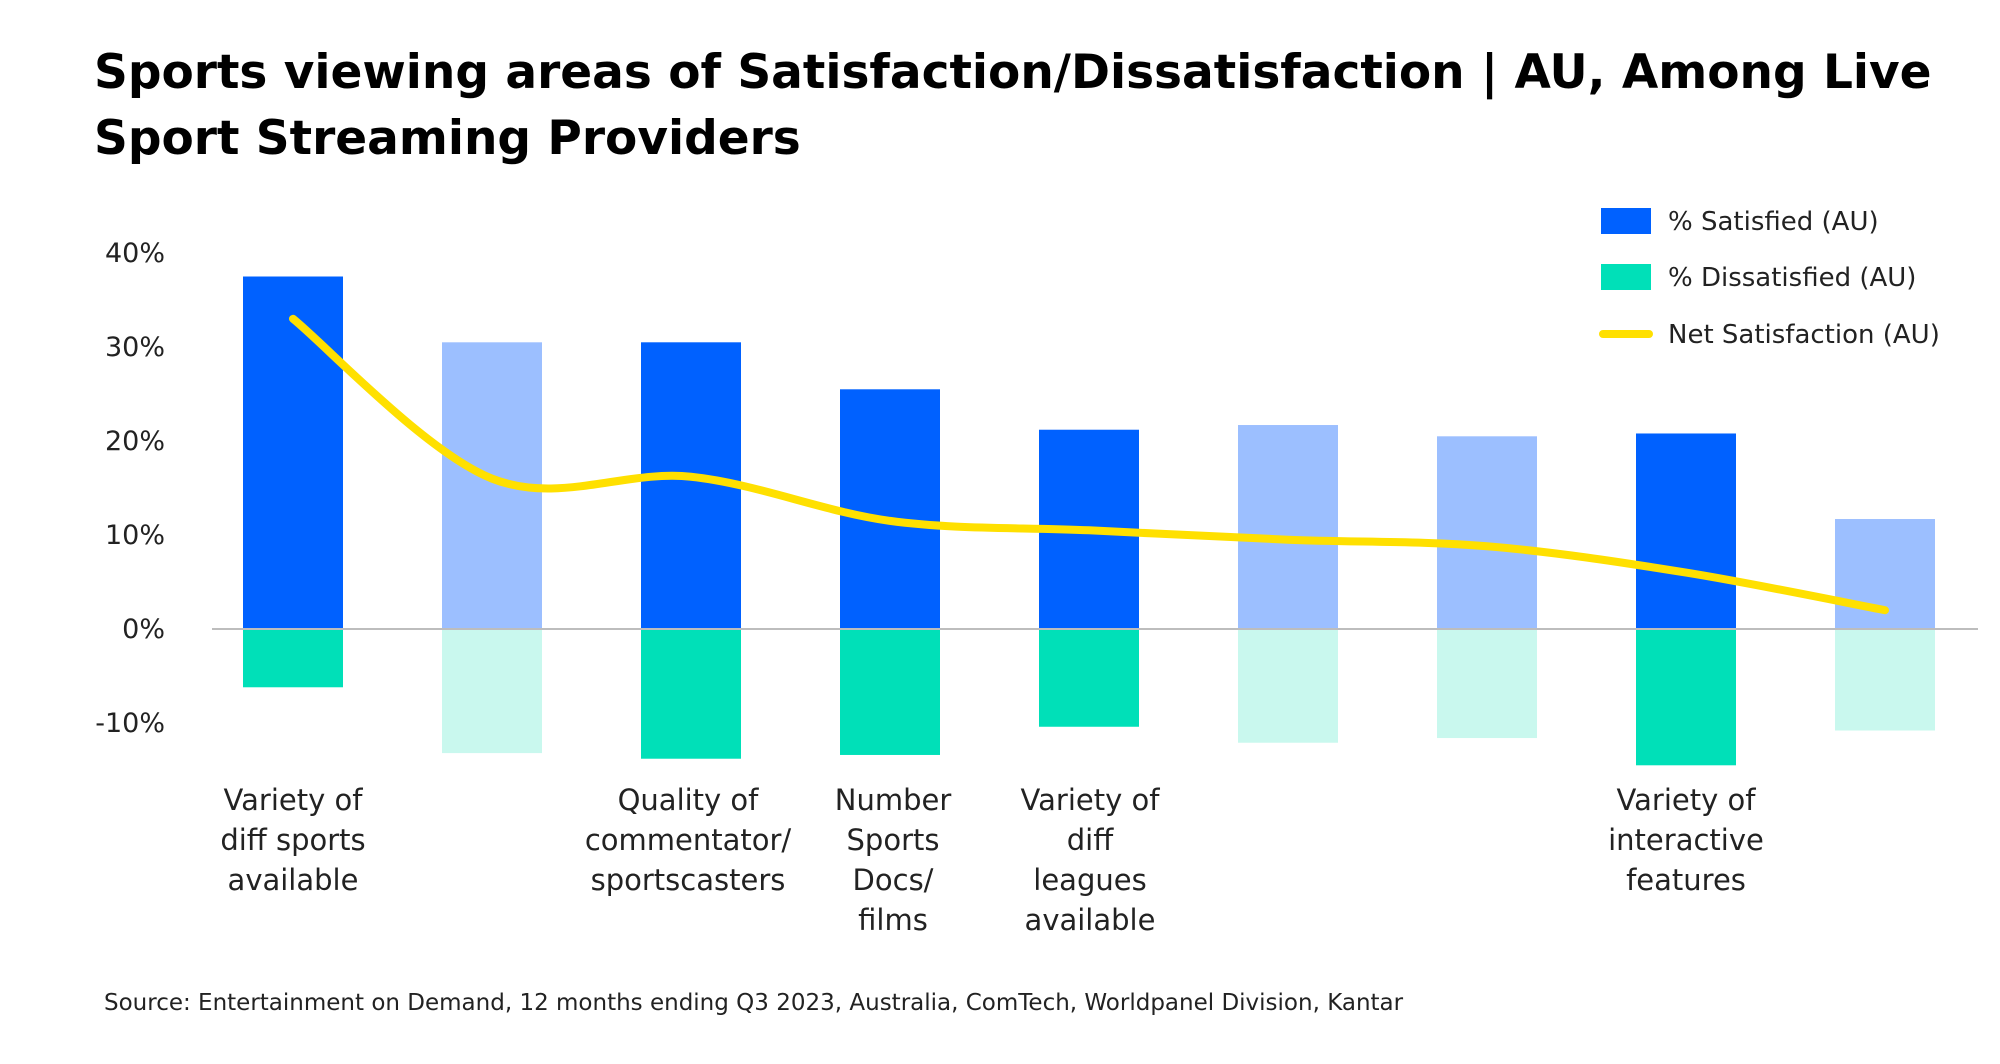 This screenshot has height=1064, width=2000. I want to click on legend-label: % Dissatisfied (AU), so click(1792, 278).